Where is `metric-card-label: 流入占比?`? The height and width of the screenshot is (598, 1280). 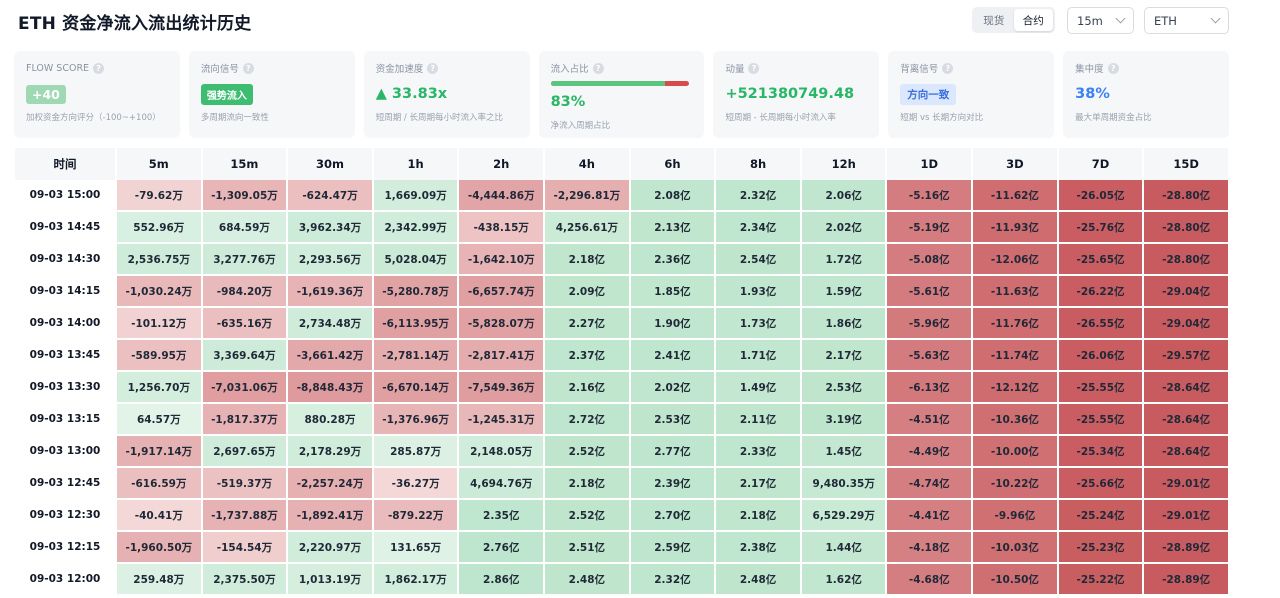
metric-card-label: 流入占比? is located at coordinates (622, 68).